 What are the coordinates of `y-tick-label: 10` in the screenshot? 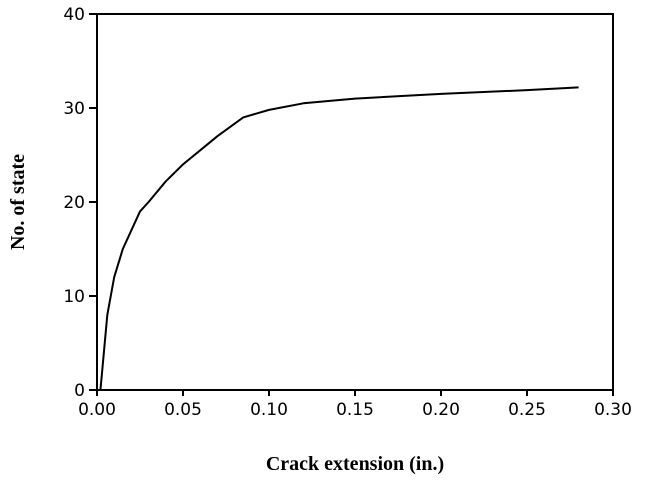 It's located at (74, 297).